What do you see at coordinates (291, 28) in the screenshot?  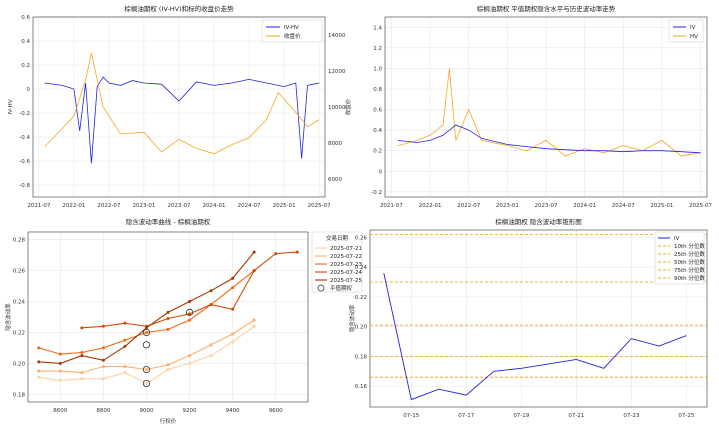 I see `legend-label-1-0: IV-HV` at bounding box center [291, 28].